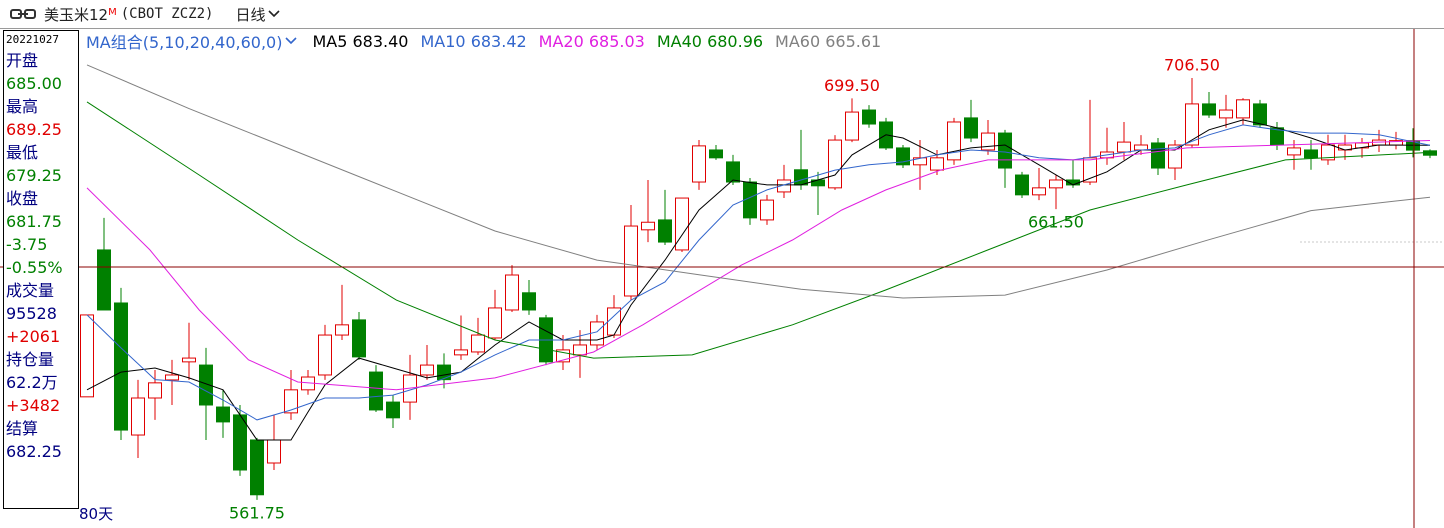 This screenshot has width=1444, height=528. I want to click on legend-entry: MA60 665.61, so click(828, 41).